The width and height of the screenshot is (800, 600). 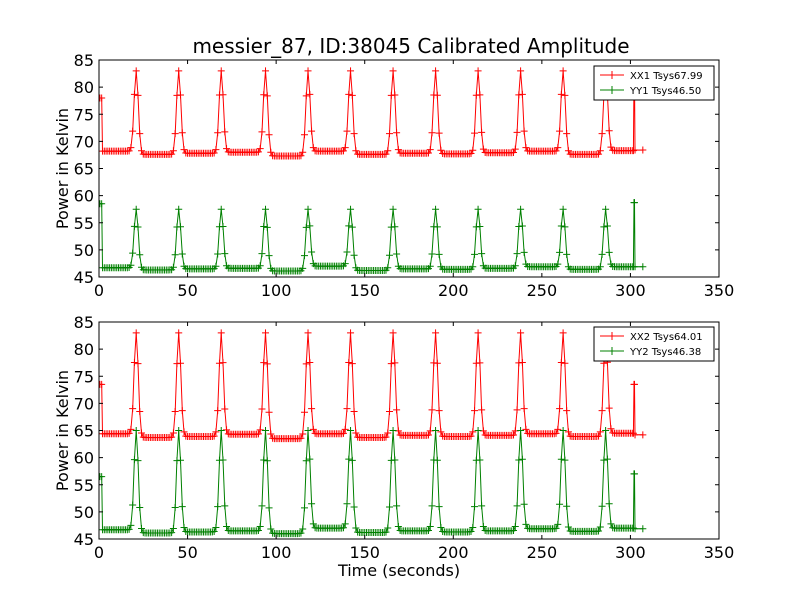 What do you see at coordinates (364, 290) in the screenshot?
I see `x-tick-label: 150` at bounding box center [364, 290].